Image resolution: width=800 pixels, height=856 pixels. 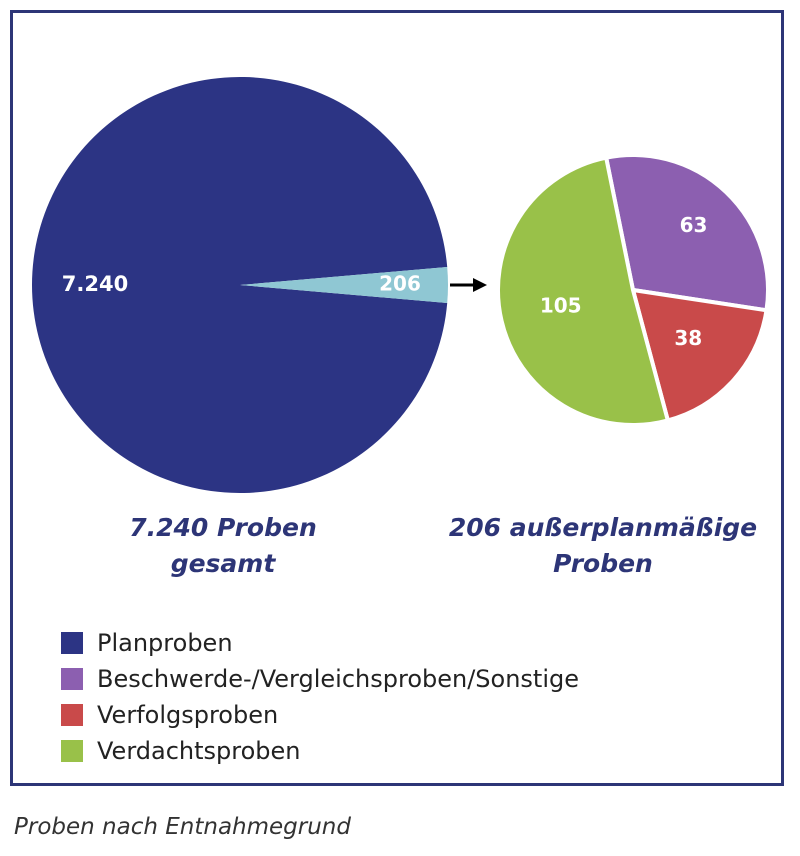 I want to click on legend-item: Beschwerde-/Vergleichsproben/Sonstige, so click(x=320, y=679).